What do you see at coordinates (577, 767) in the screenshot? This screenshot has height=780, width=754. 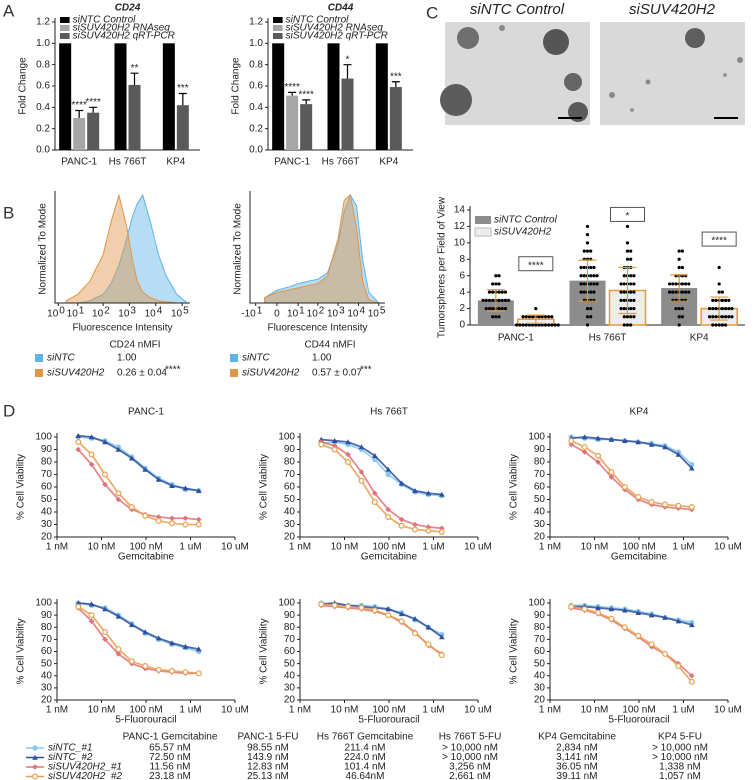 I see `table-cell: 36.05 nM` at bounding box center [577, 767].